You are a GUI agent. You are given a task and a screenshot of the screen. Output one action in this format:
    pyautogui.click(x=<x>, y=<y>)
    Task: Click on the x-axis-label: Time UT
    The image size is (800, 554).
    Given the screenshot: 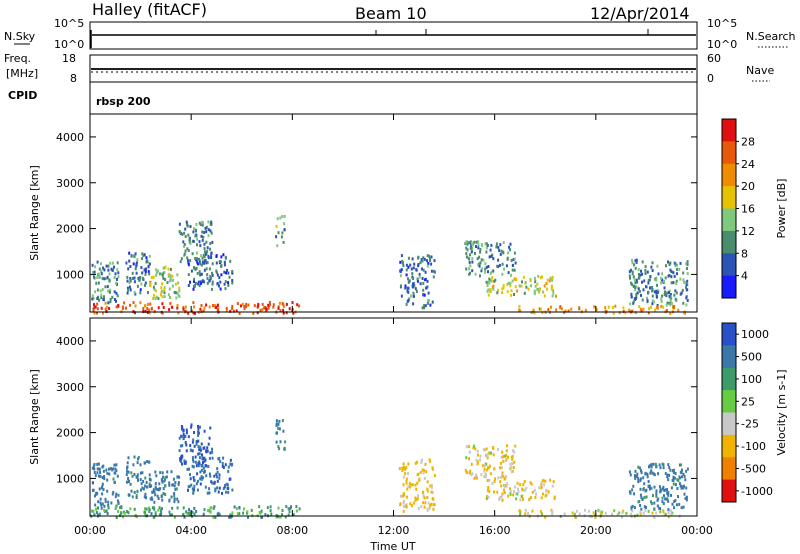 What is the action you would take?
    pyautogui.click(x=392, y=546)
    